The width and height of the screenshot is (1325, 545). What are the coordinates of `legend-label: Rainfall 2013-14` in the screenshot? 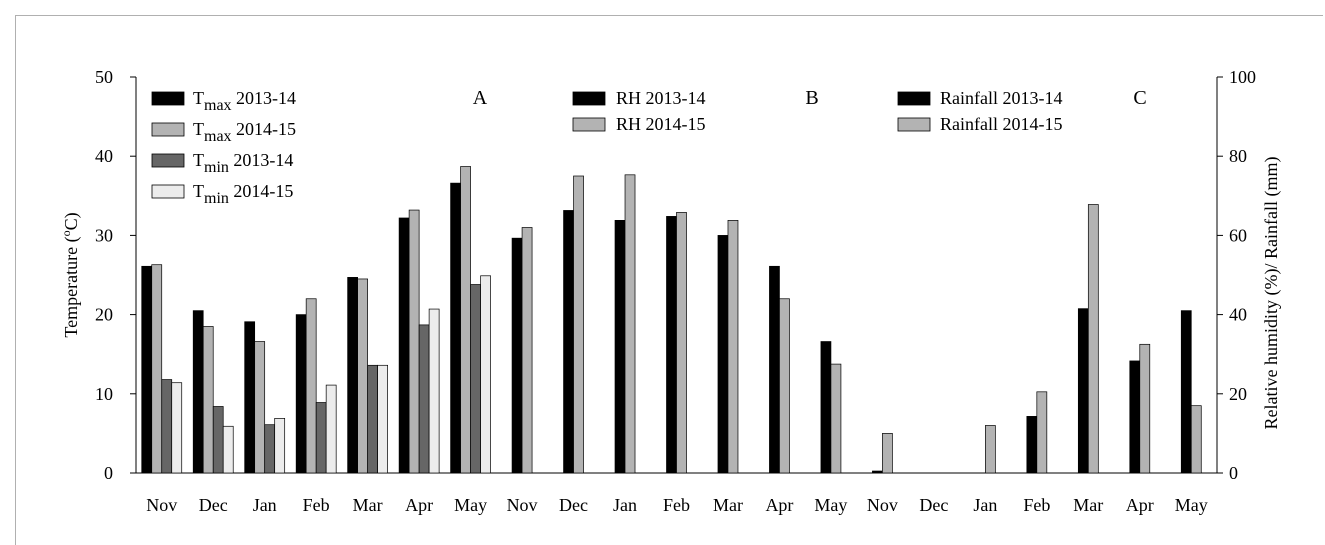 It's located at (1001, 98).